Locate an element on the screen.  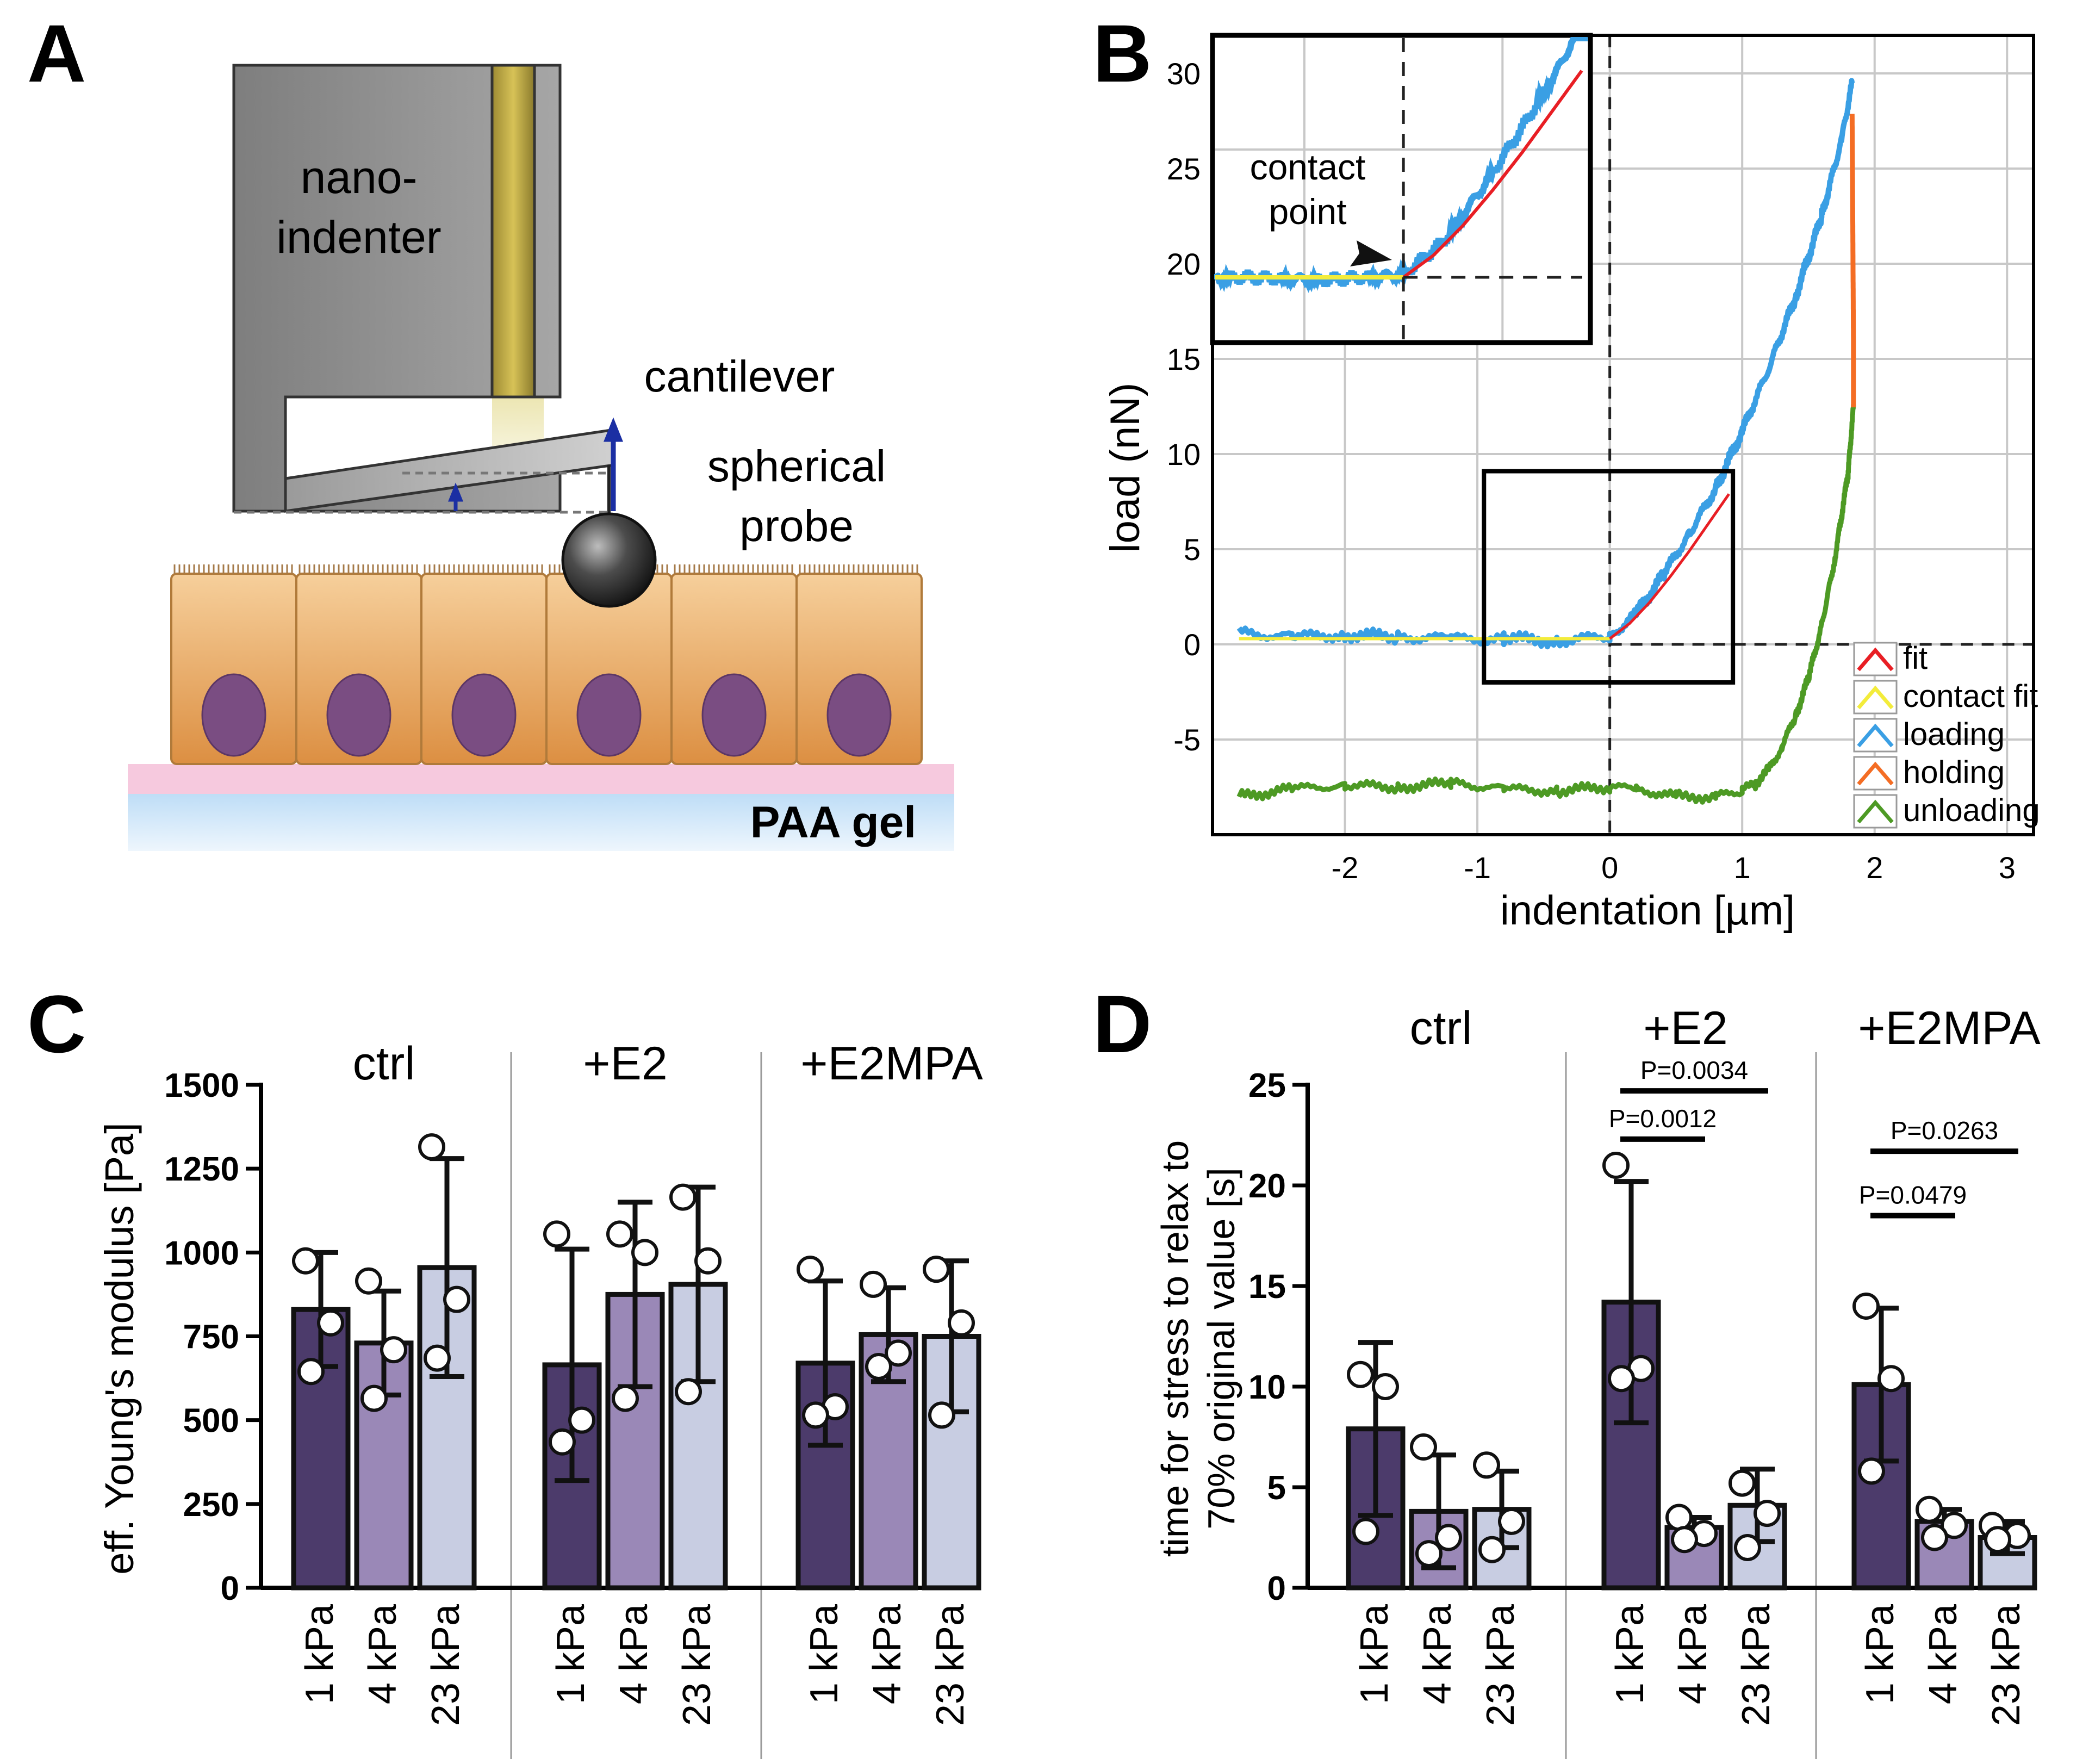
group-title: ctrl is located at coordinates (1441, 1028).